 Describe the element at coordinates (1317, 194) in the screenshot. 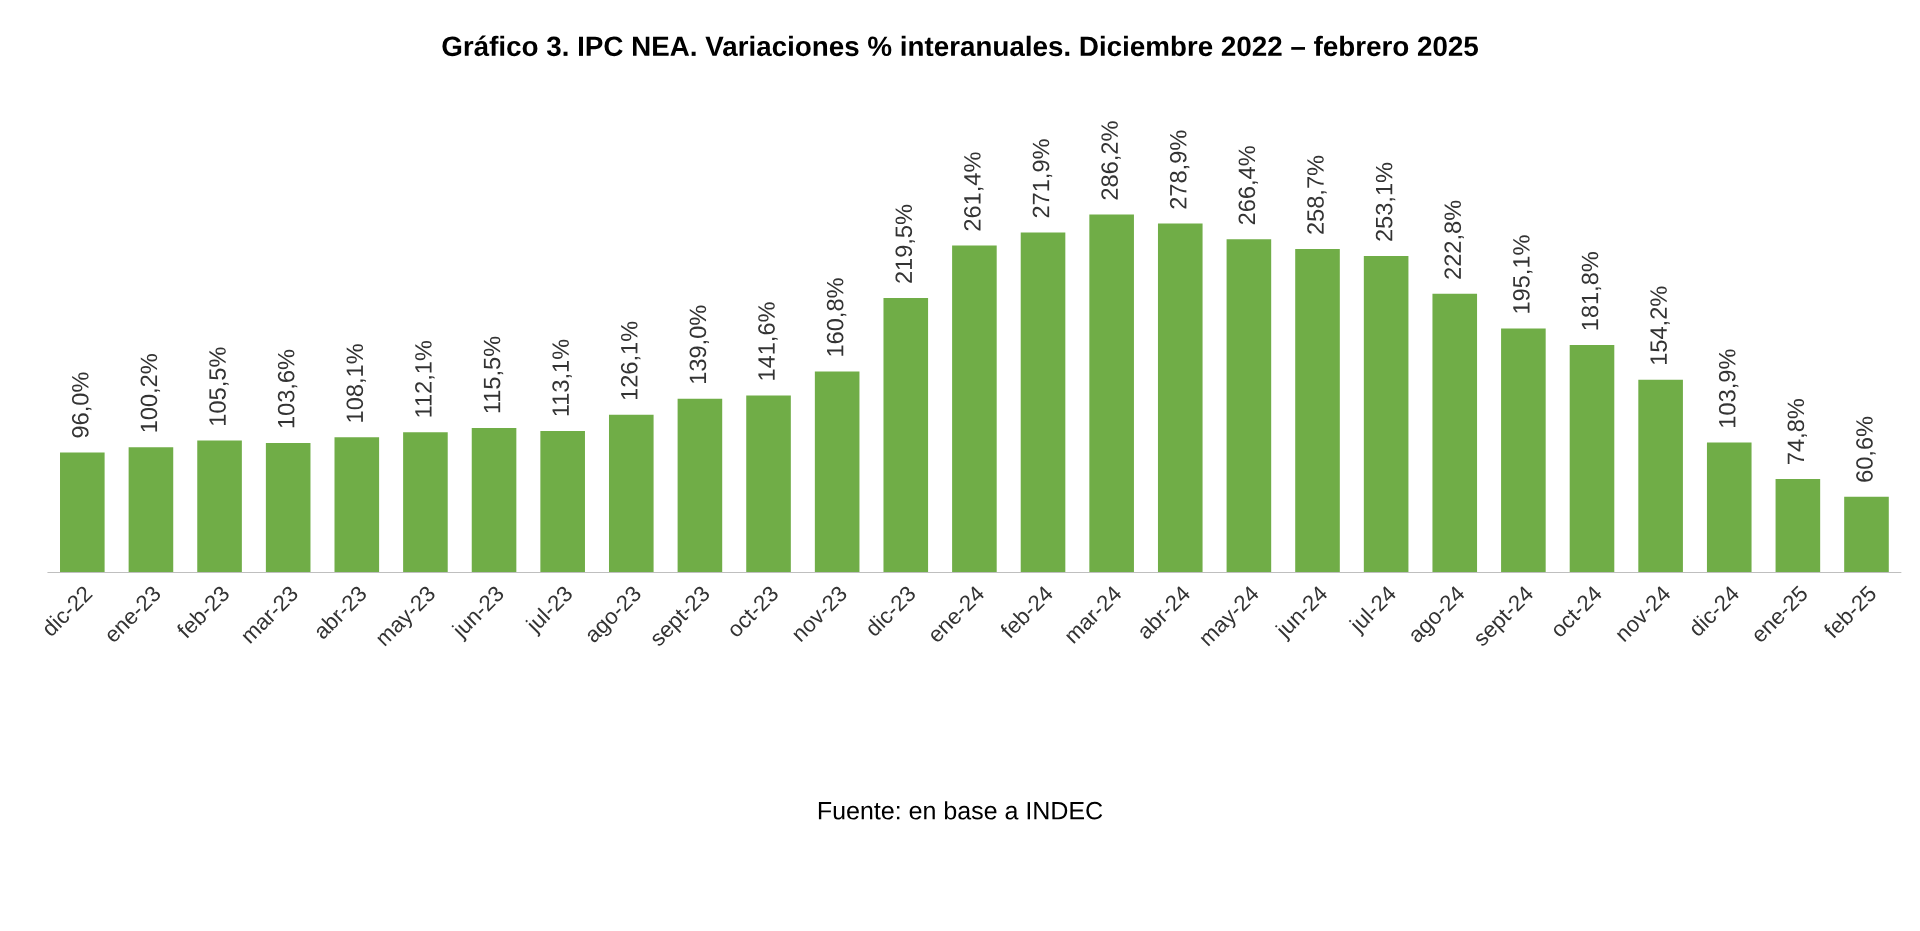

I see `data-label: 258,7%` at that location.